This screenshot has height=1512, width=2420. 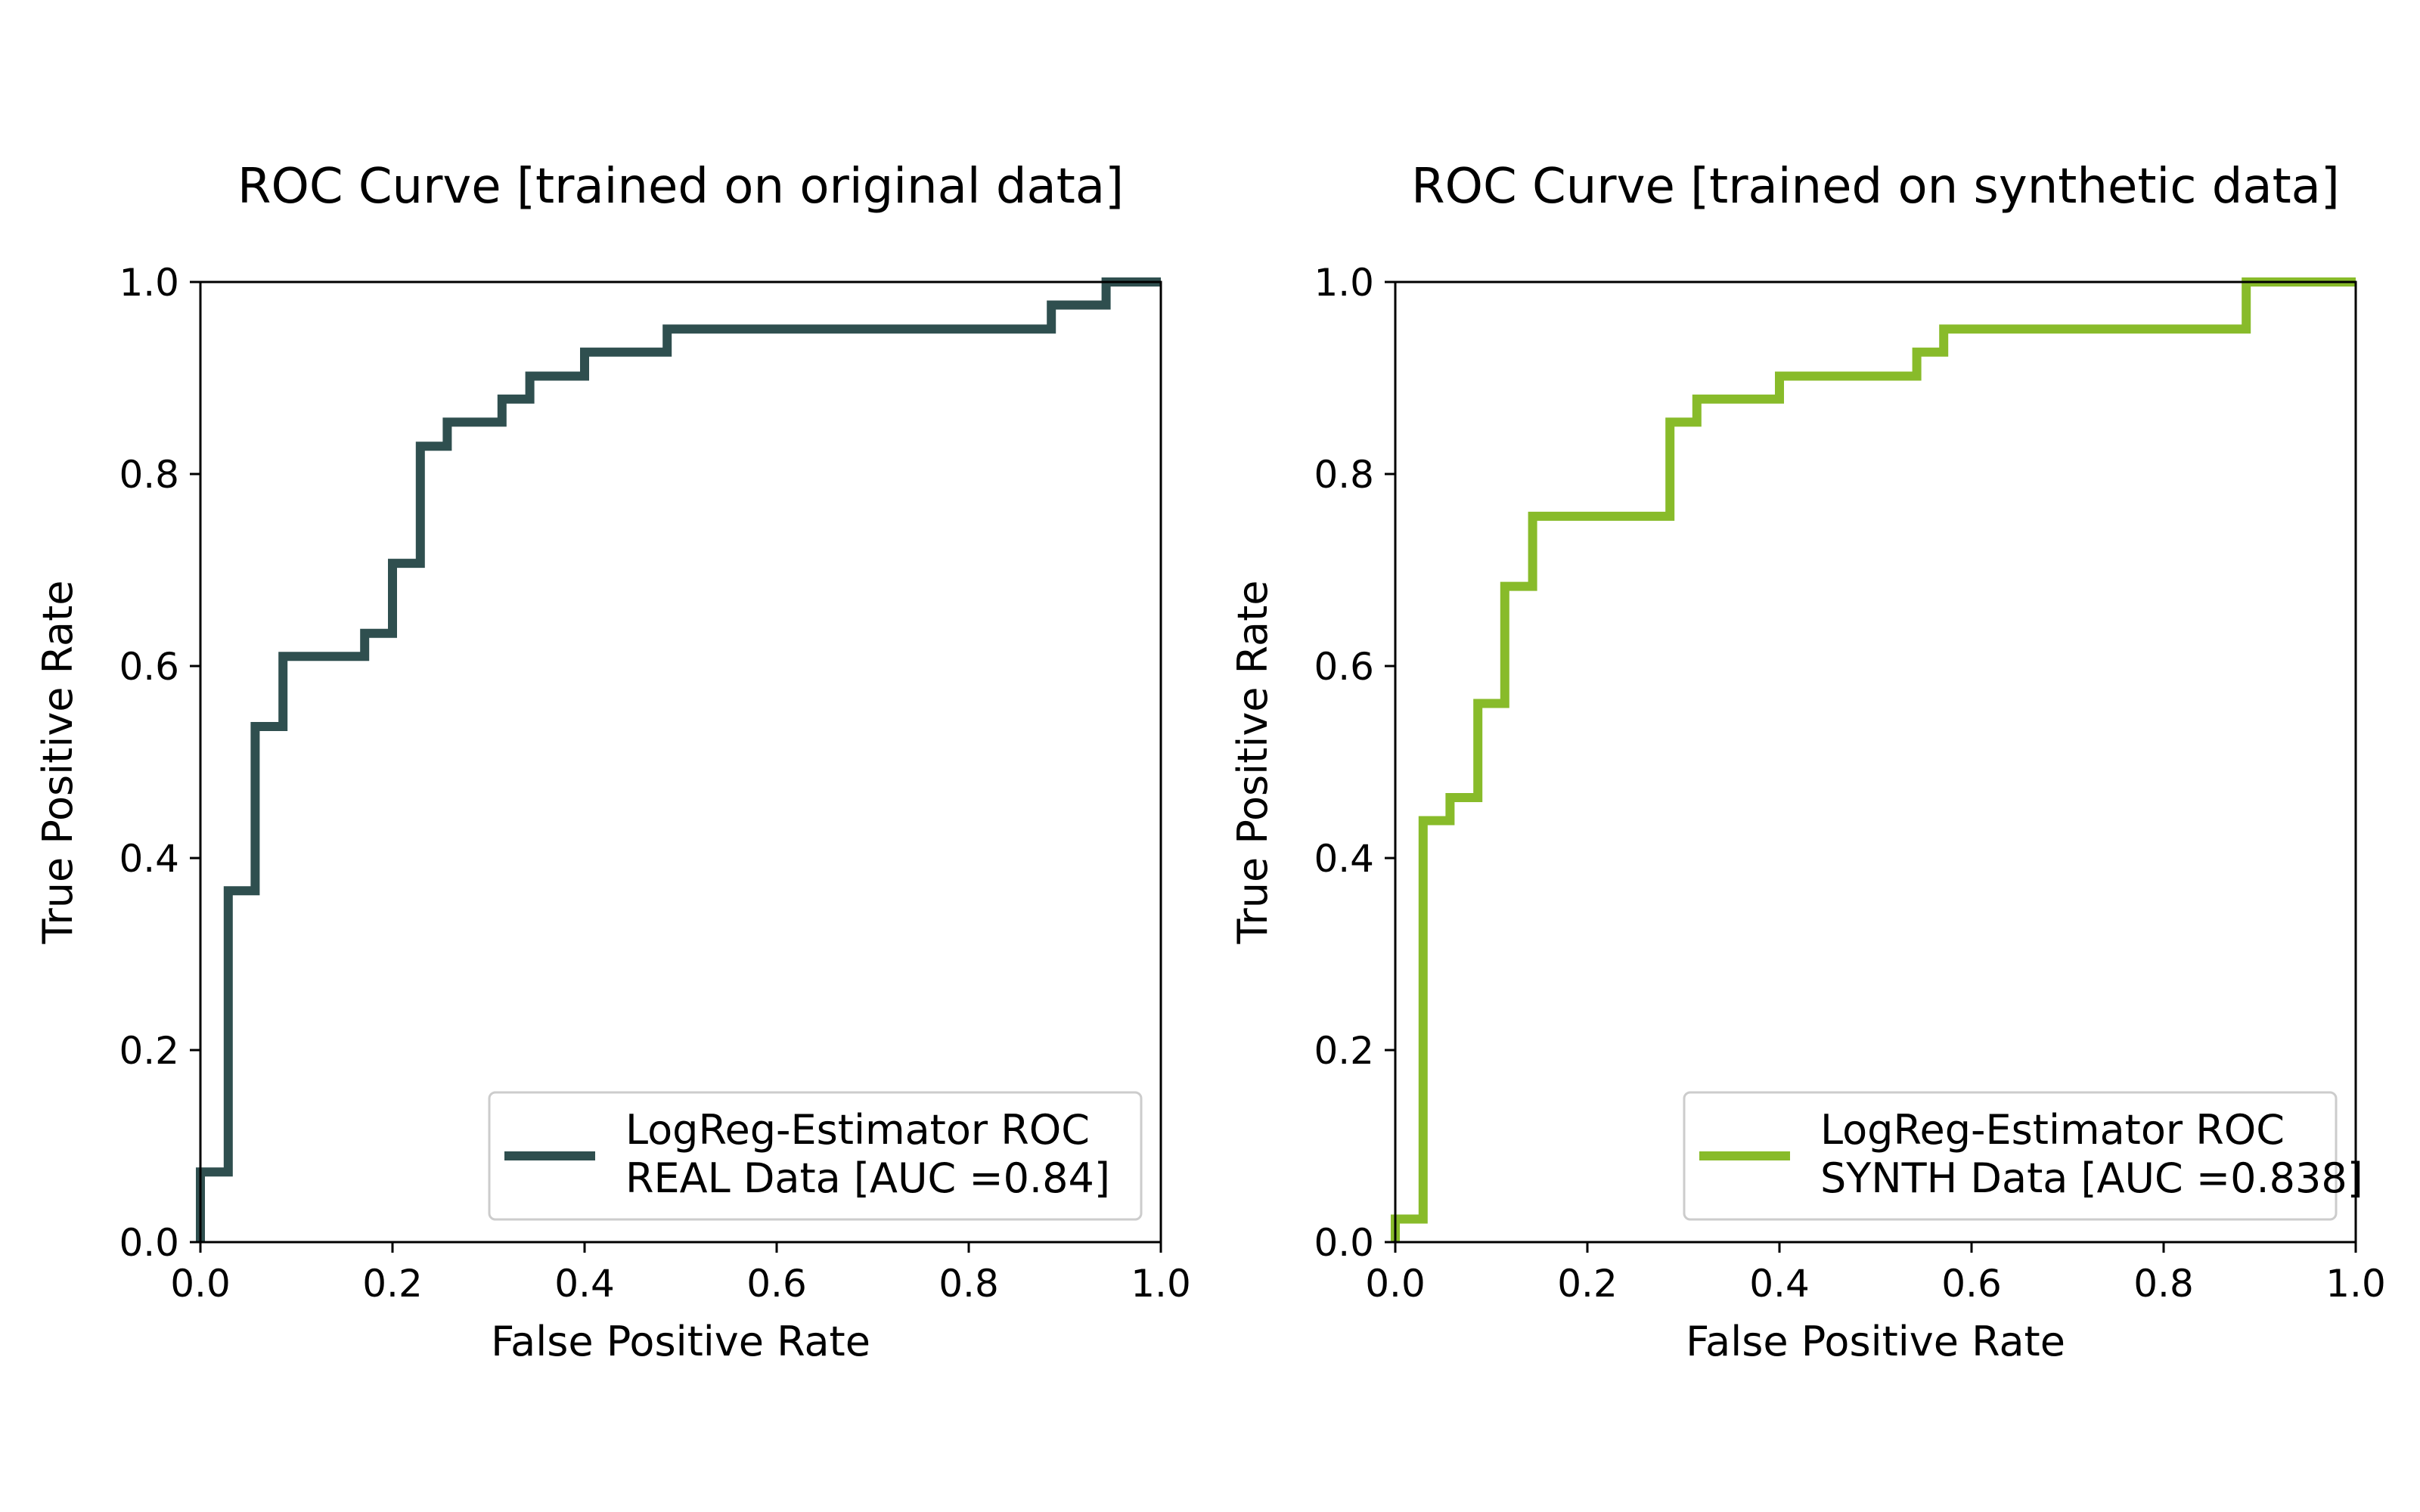 I want to click on legend-label-line2: REAL Data [AUC =0.84], so click(x=867, y=1178).